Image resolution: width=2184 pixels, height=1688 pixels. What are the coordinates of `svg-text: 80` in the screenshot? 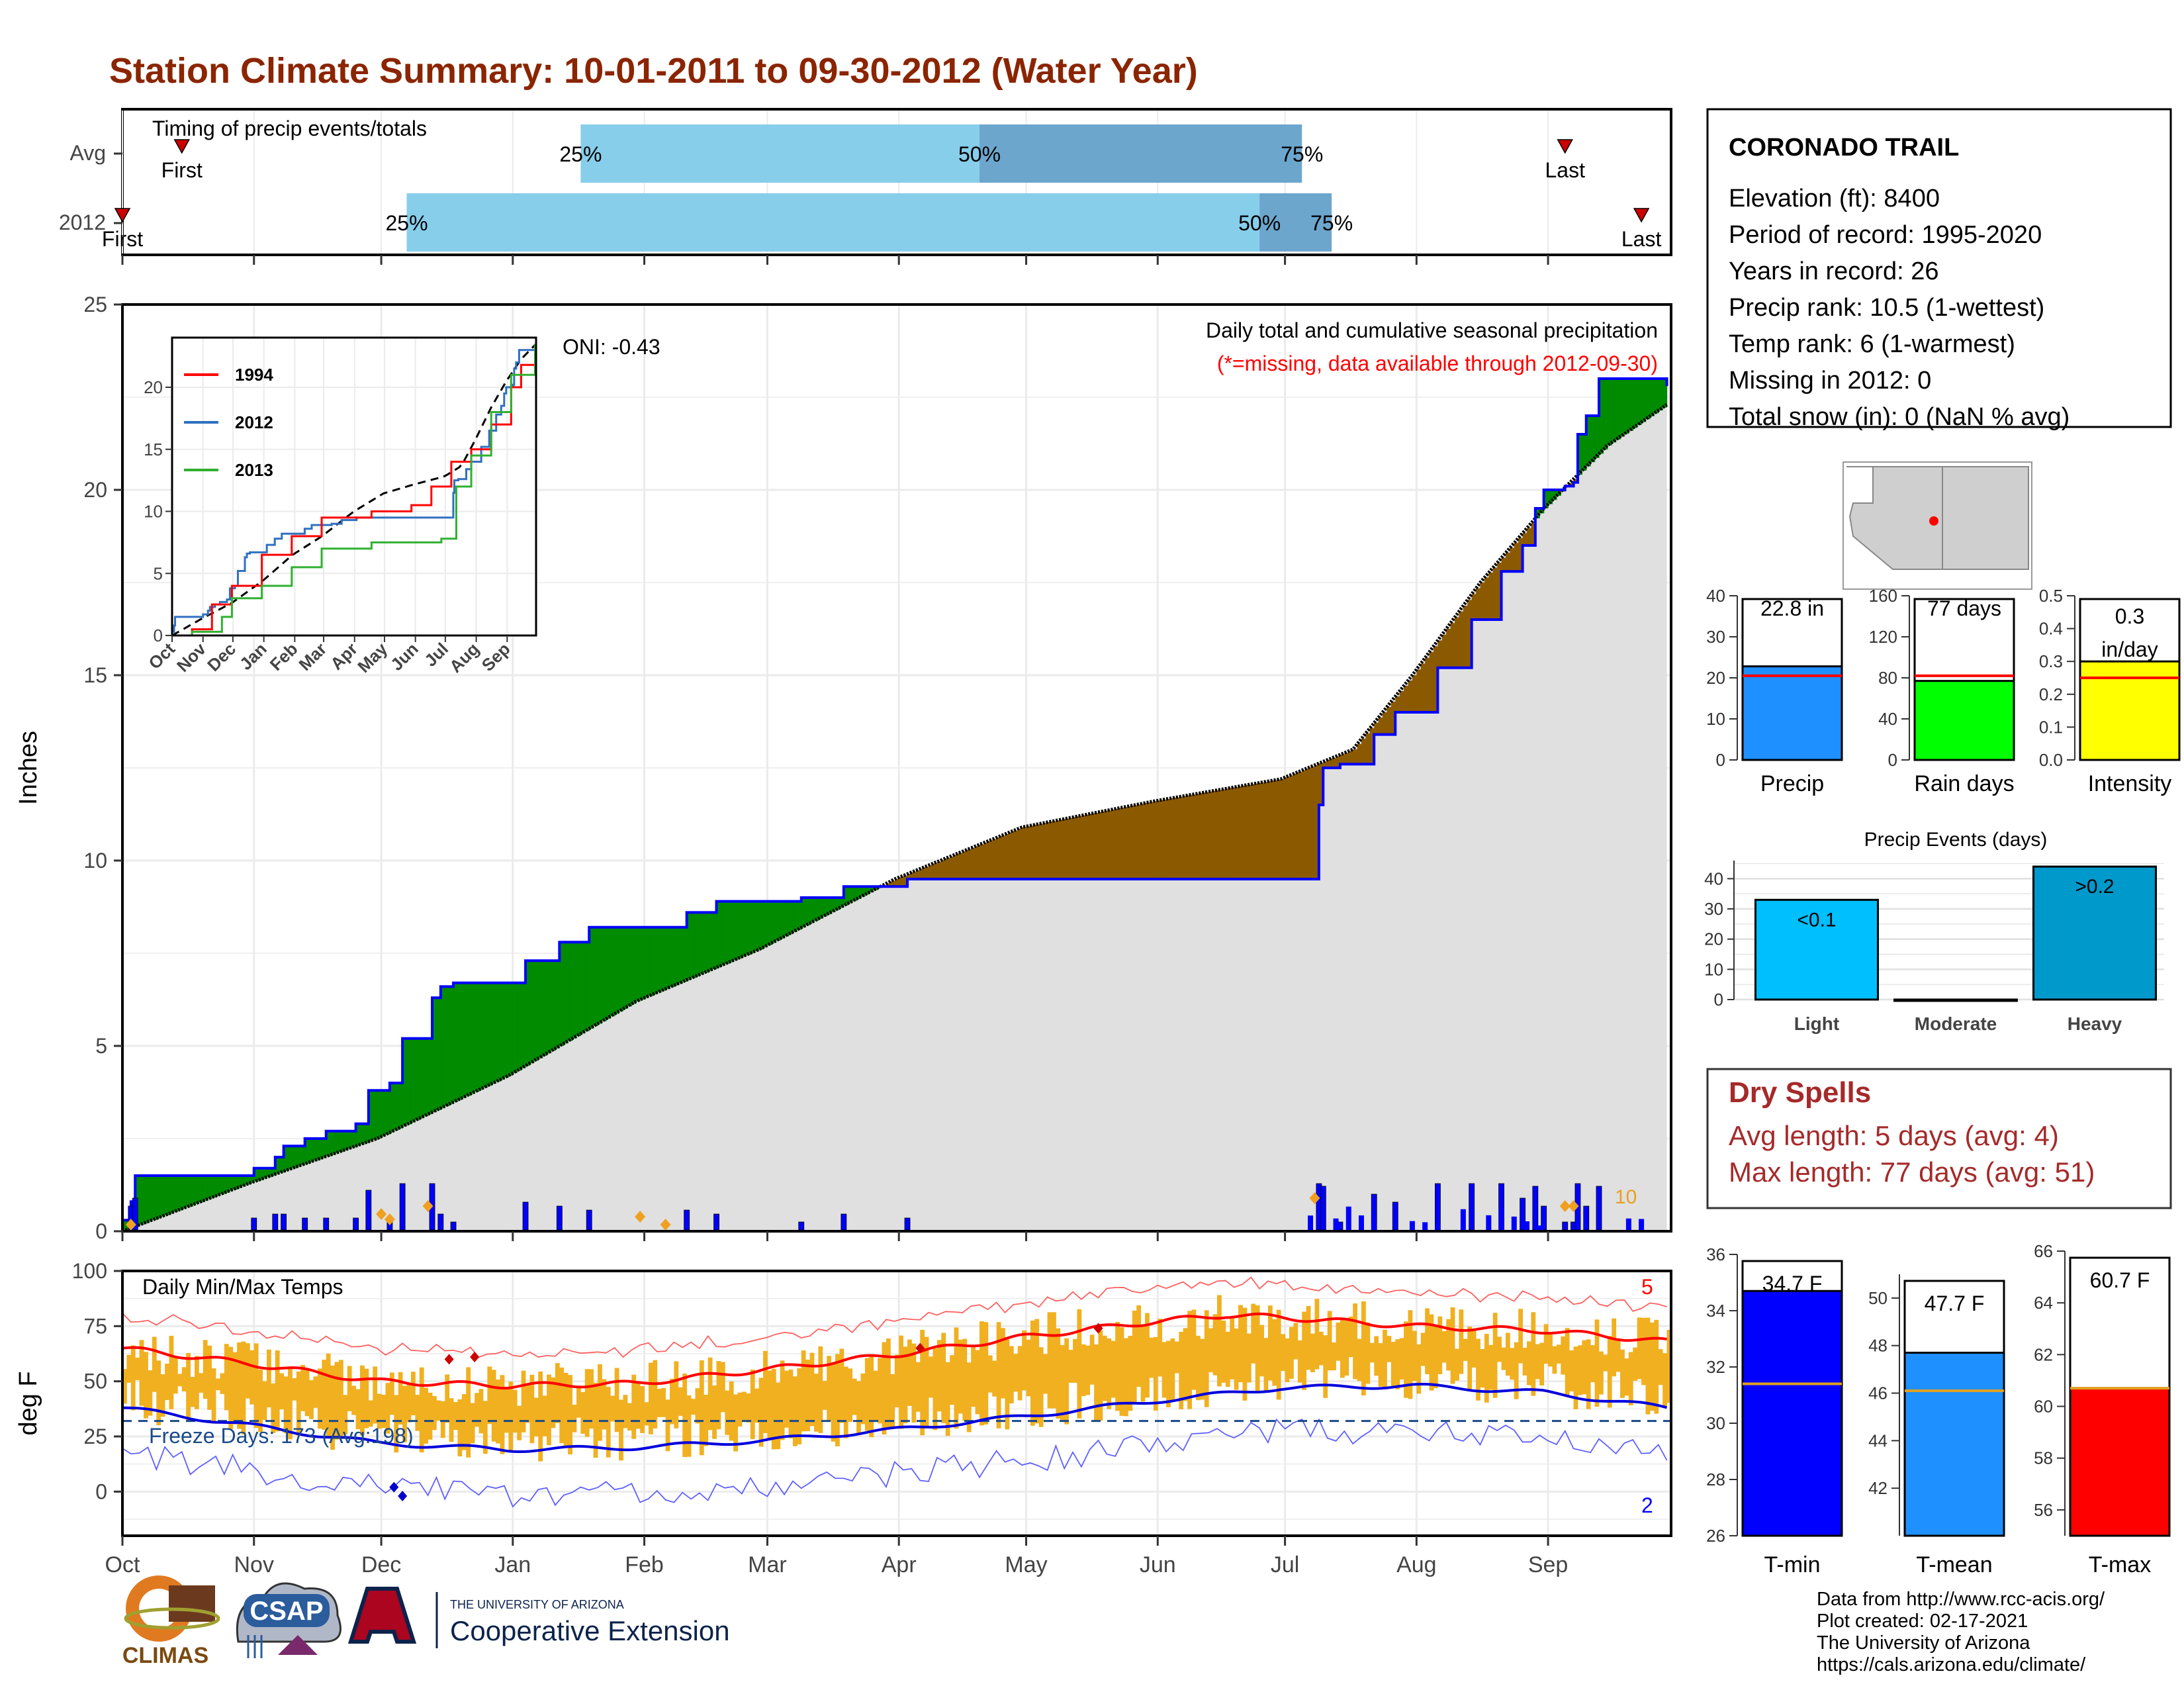 It's located at (1888, 678).